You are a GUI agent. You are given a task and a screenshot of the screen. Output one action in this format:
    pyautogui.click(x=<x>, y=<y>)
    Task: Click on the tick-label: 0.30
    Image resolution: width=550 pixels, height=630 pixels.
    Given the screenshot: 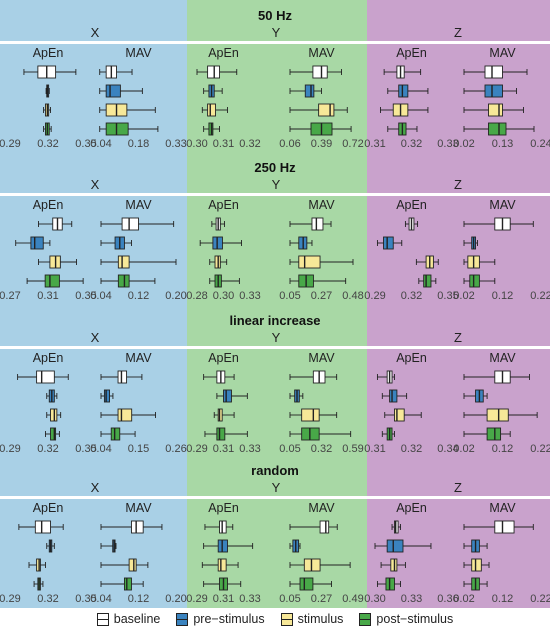 What is the action you would take?
    pyautogui.click(x=374, y=599)
    